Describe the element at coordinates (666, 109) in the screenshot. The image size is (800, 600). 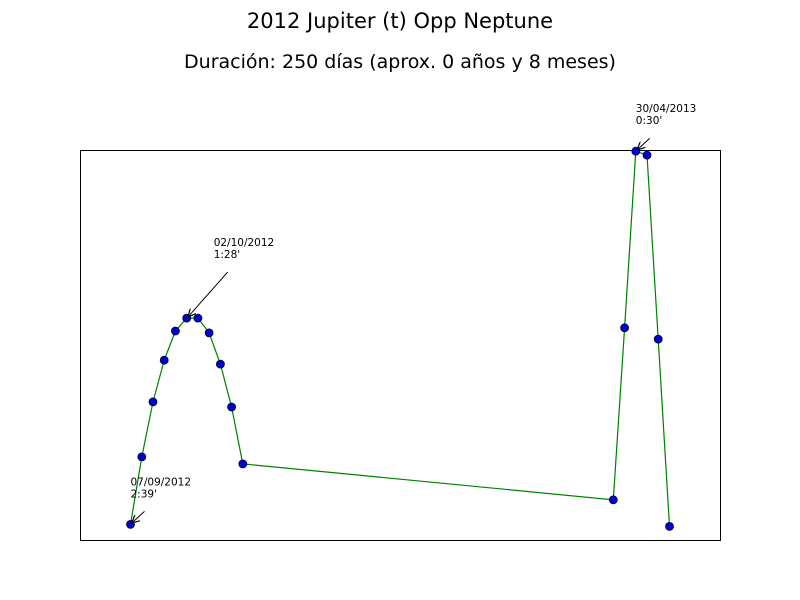
I see `annotation-date: 30/04/2013` at that location.